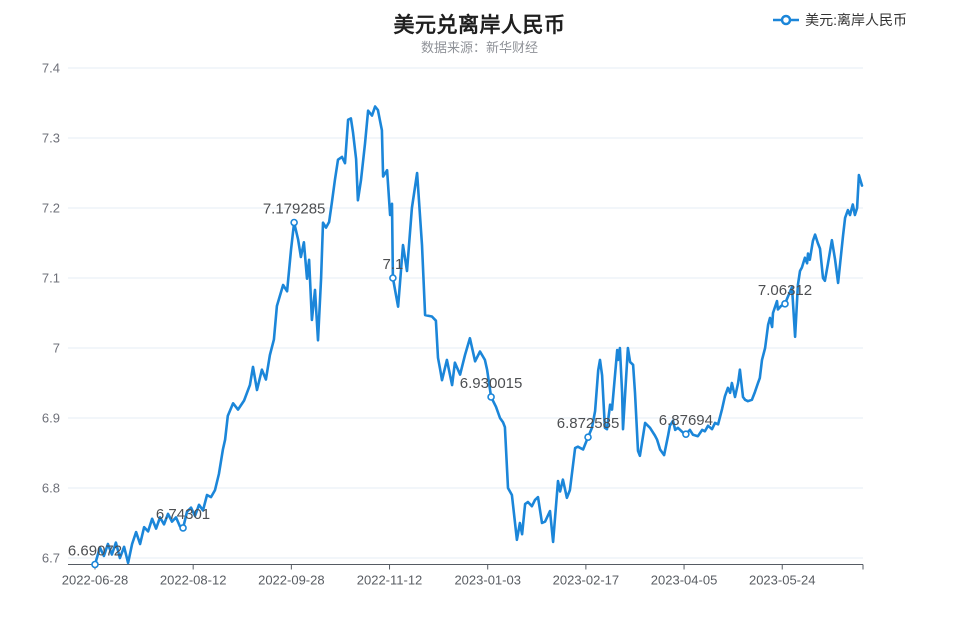  What do you see at coordinates (487, 579) in the screenshot?
I see `x-axis-label: 2023-01-03` at bounding box center [487, 579].